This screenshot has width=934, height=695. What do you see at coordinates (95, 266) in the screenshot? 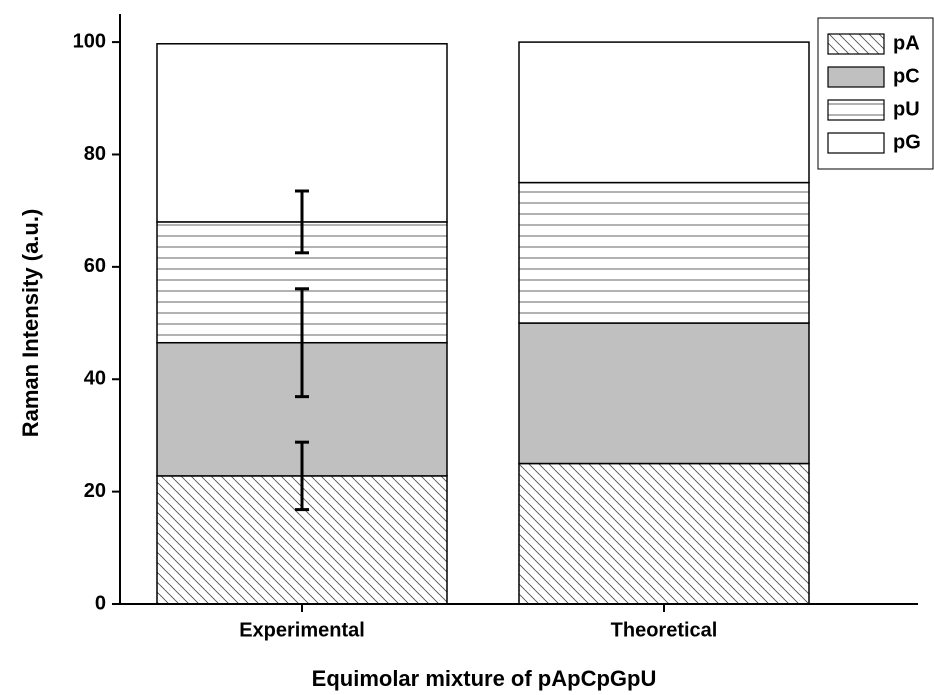
I see `y-tick-label: 60` at bounding box center [95, 266].